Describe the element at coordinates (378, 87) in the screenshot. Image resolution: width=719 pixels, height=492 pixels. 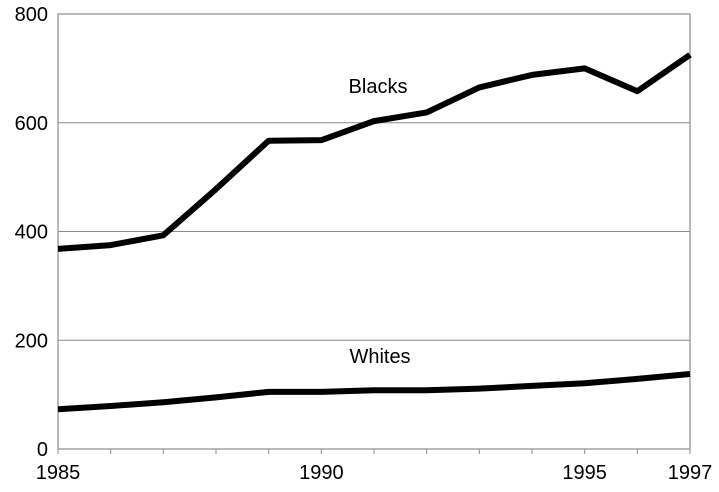
I see `series-label-blacks: Blacks` at that location.